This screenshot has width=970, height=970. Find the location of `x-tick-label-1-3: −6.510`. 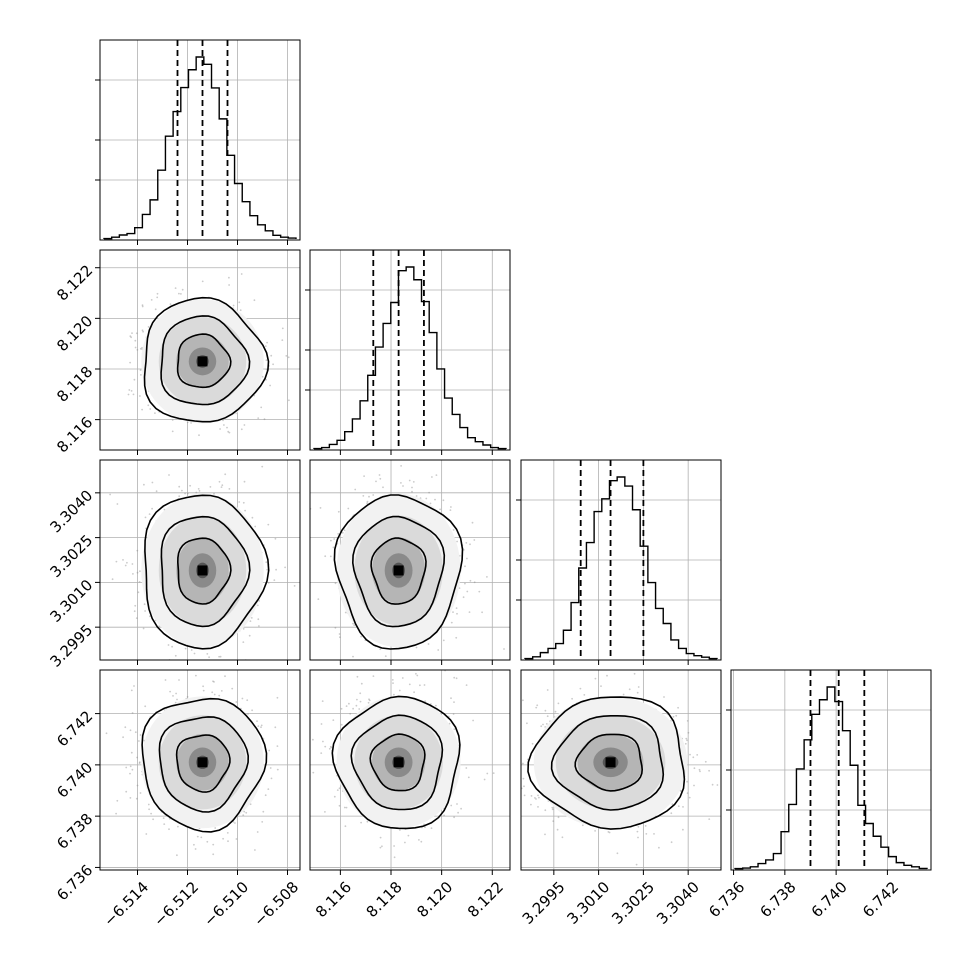

x-tick-label-1-3: −6.510 is located at coordinates (226, 904).